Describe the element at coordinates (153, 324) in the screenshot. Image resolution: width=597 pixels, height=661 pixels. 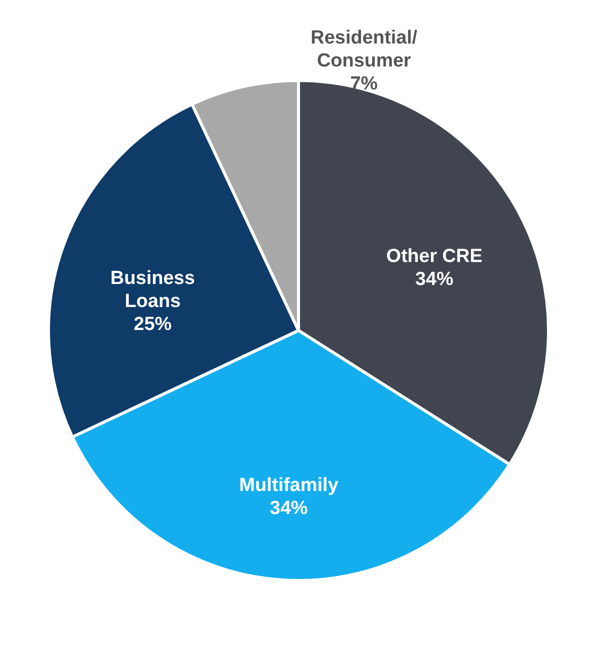
I see `data-label: 25%` at that location.